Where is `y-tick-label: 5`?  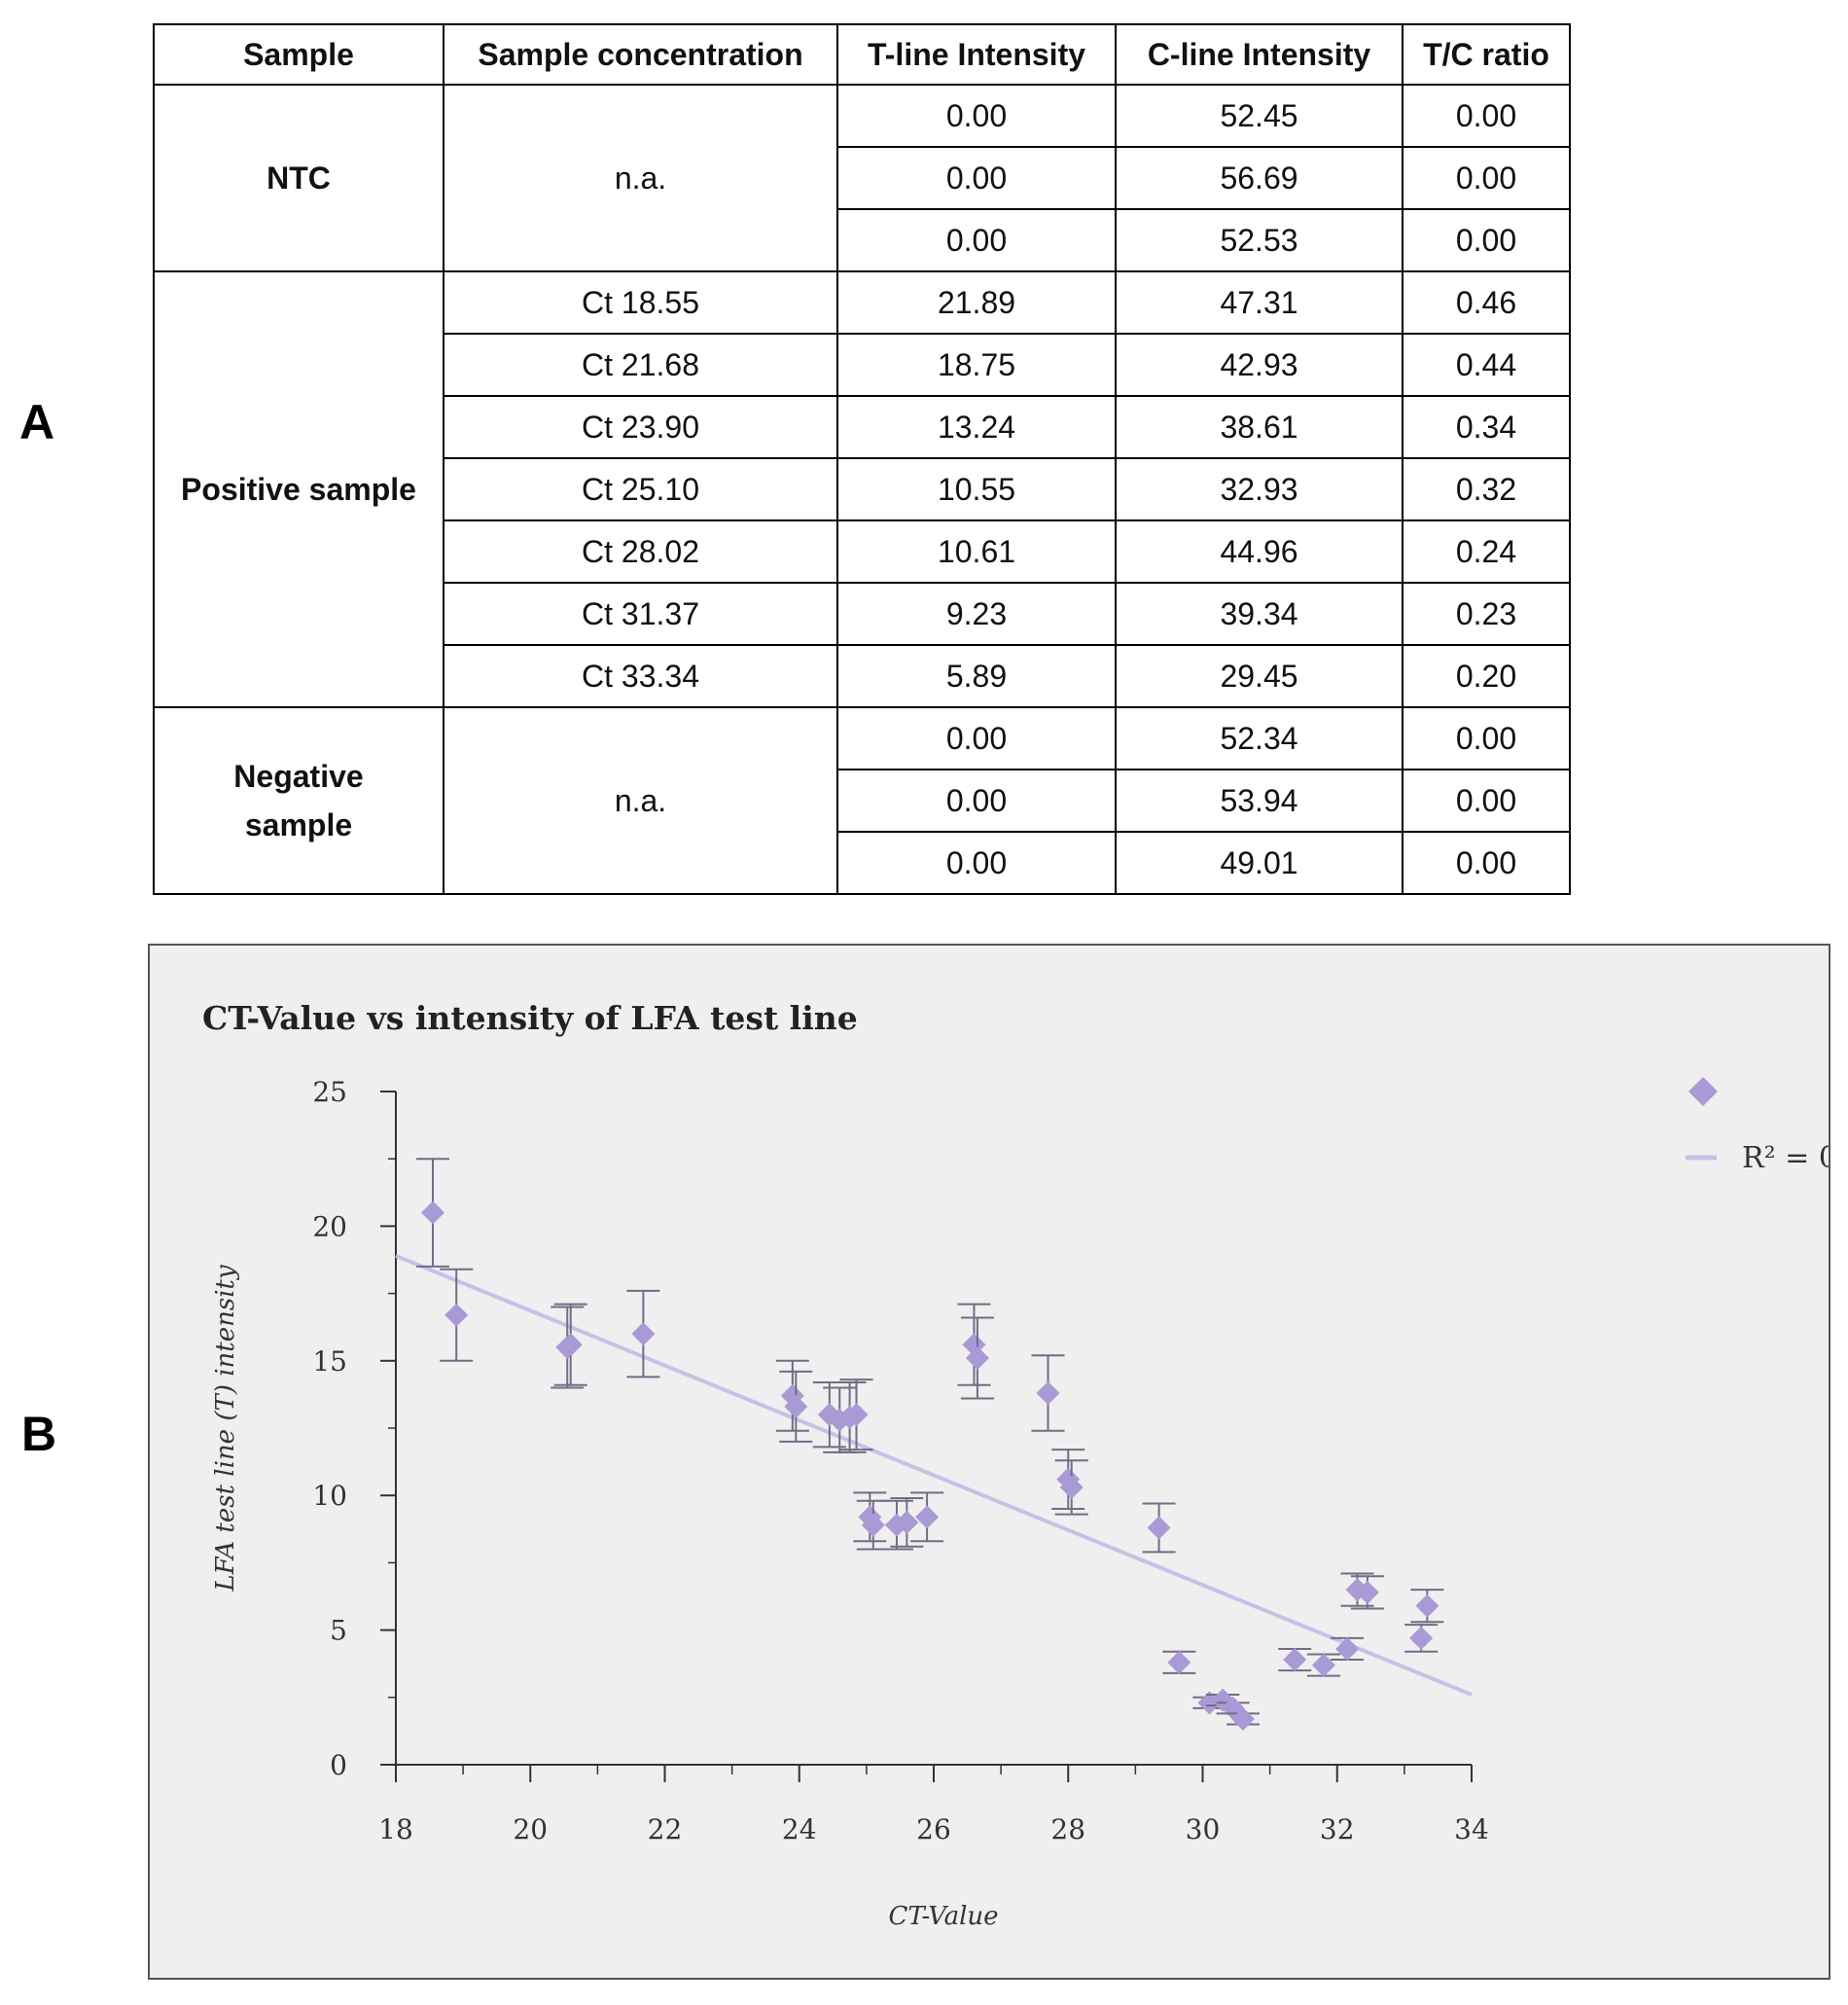 y-tick-label: 5 is located at coordinates (338, 1631).